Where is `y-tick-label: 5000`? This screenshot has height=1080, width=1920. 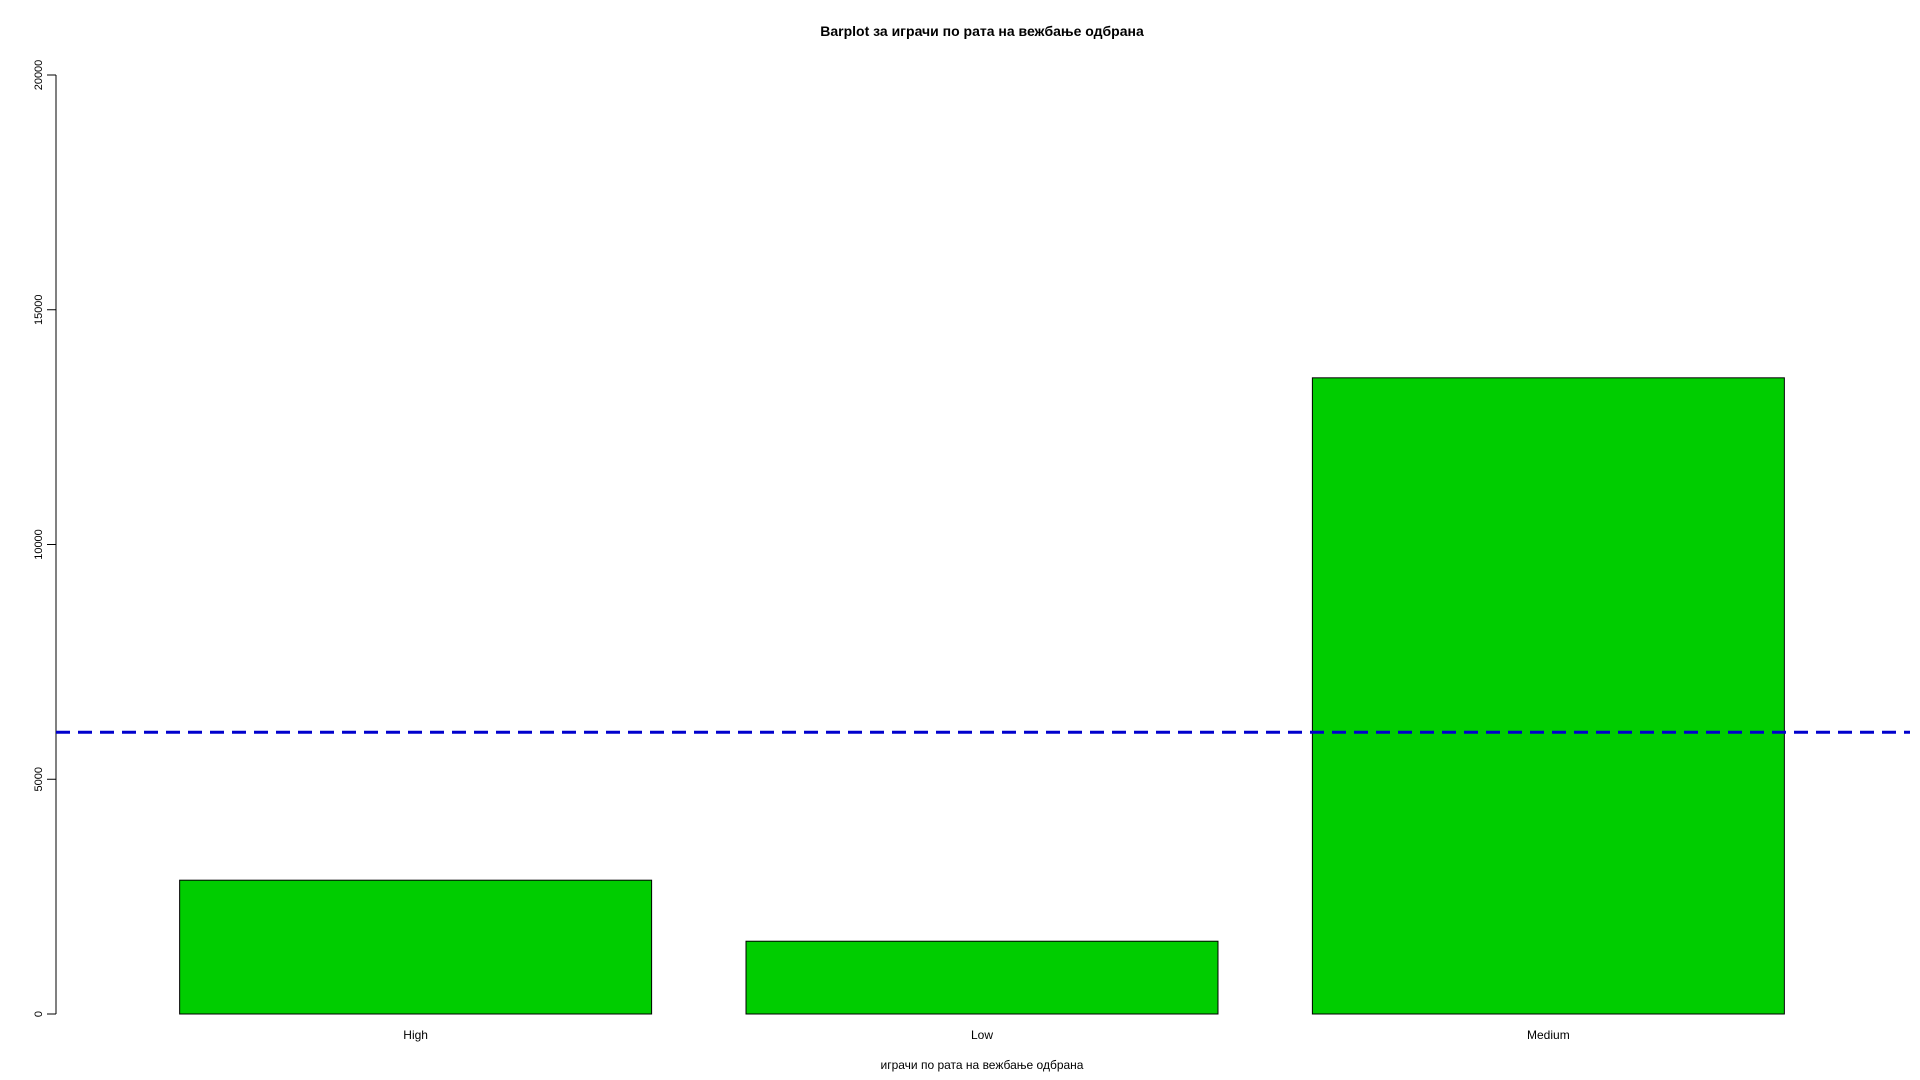
y-tick-label: 5000 is located at coordinates (39, 779).